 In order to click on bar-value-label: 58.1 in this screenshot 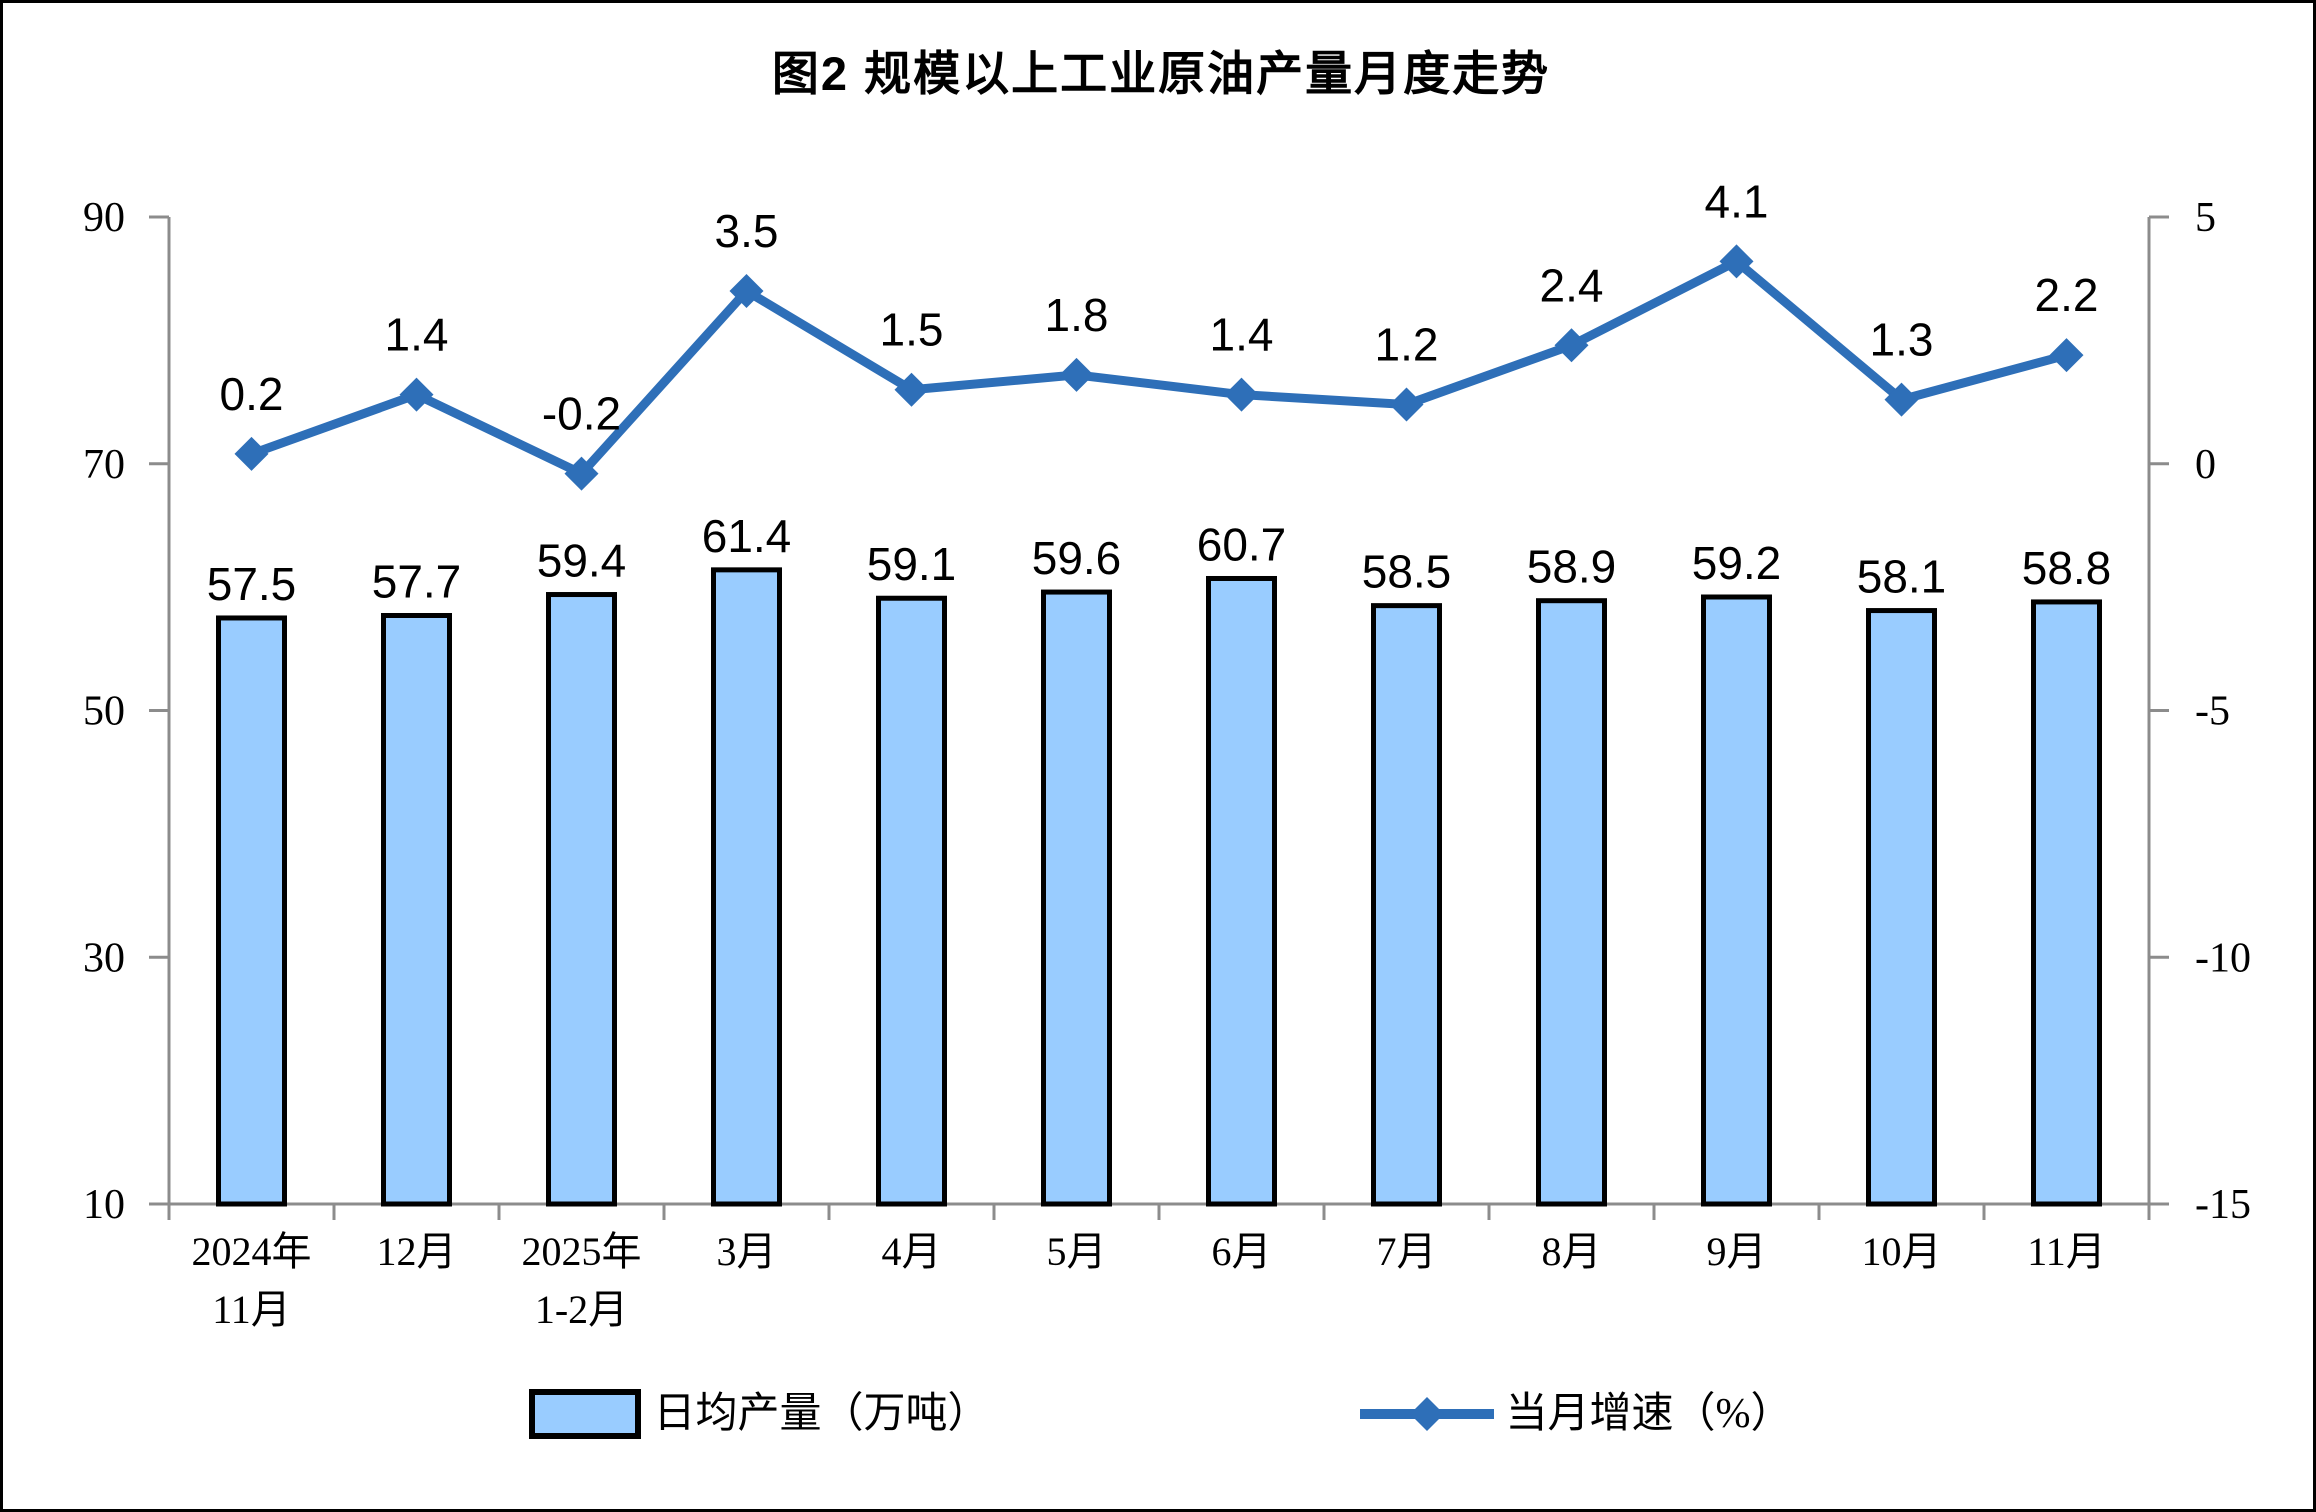, I will do `click(1902, 577)`.